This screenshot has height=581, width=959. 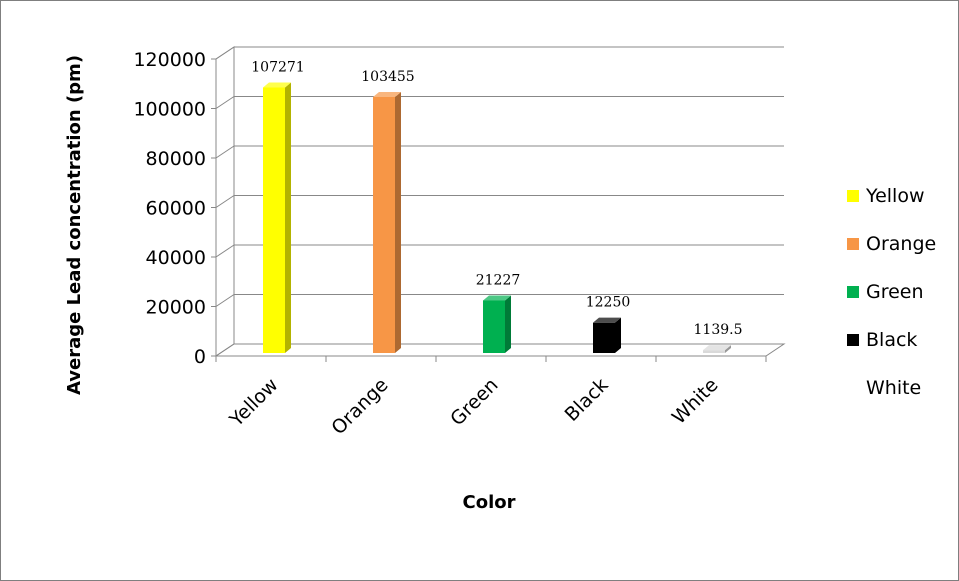 I want to click on x-tick-label: Black, so click(x=587, y=400).